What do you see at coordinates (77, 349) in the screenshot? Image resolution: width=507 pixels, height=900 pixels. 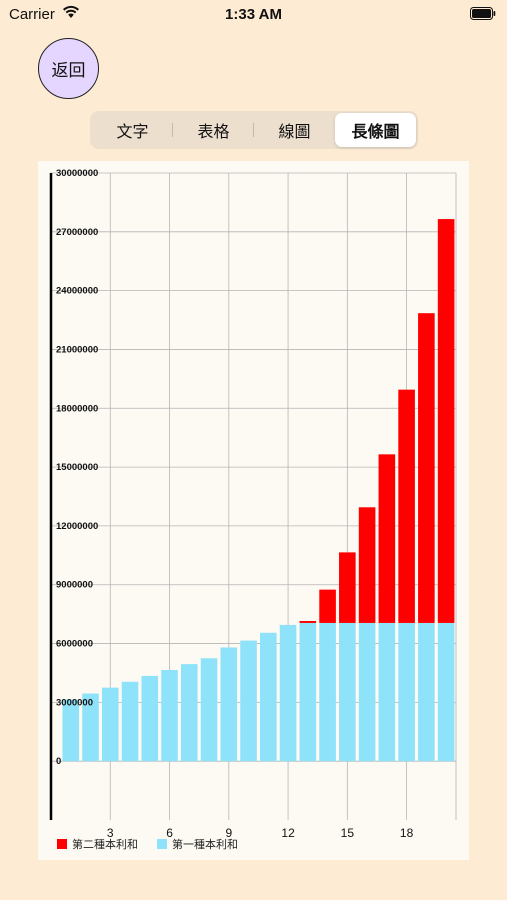 I see `y-tick-label: 21000000` at bounding box center [77, 349].